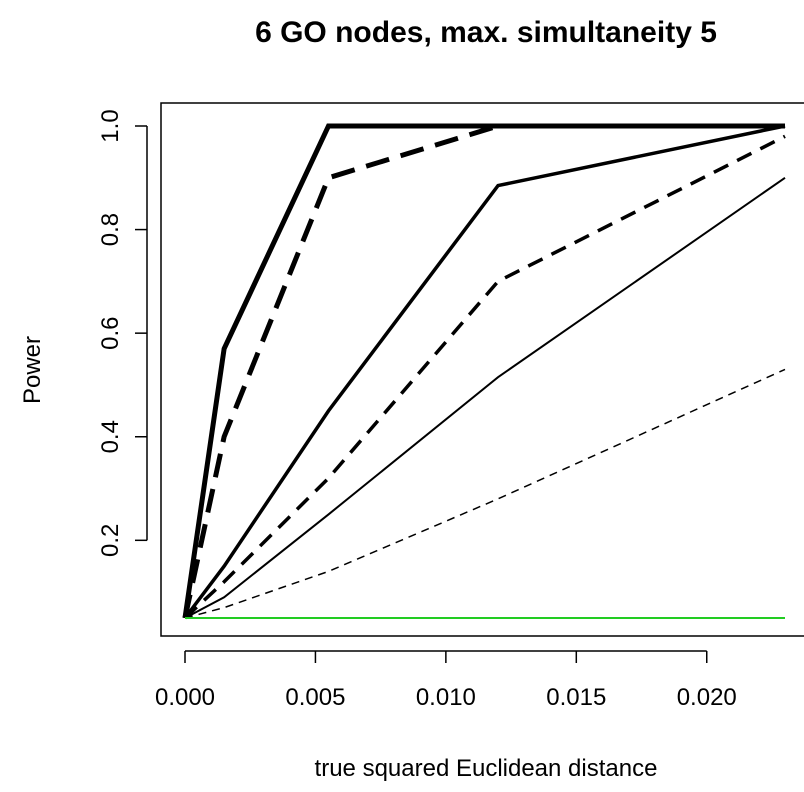 Image resolution: width=804 pixels, height=792 pixels. What do you see at coordinates (446, 697) in the screenshot?
I see `x-tick-label: 0.010` at bounding box center [446, 697].